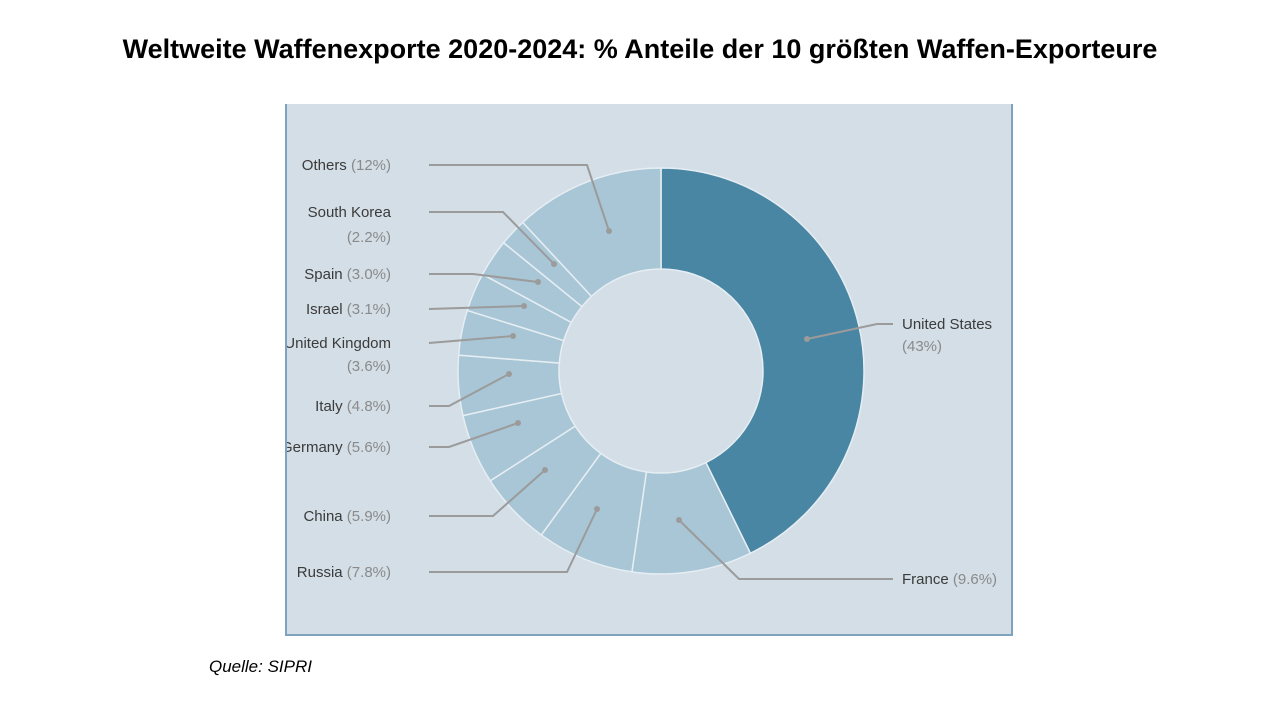  Describe the element at coordinates (484, 278) in the screenshot. I see `leader-line-spain` at that location.